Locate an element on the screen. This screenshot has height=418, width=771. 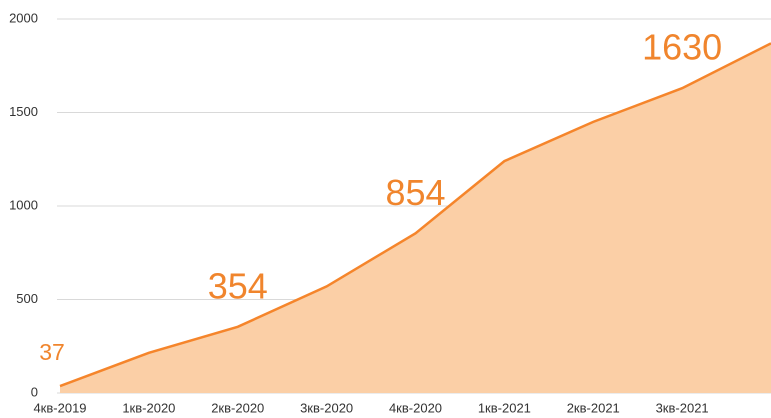
data-label: 354 is located at coordinates (238, 285).